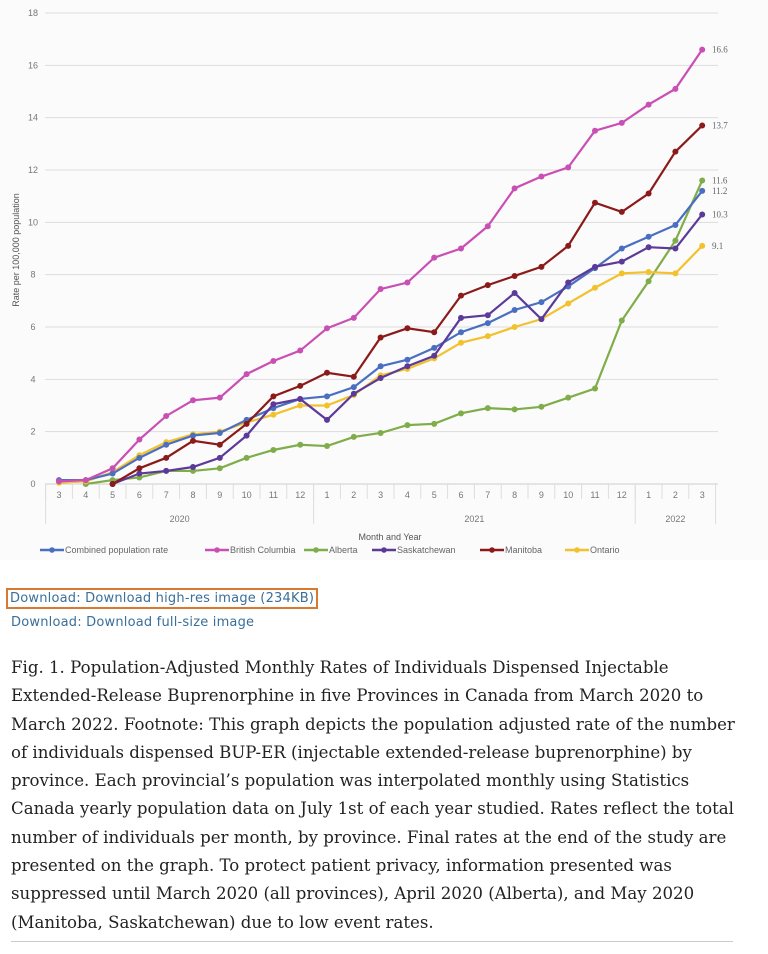 The width and height of the screenshot is (768, 954). What do you see at coordinates (675, 519) in the screenshot?
I see `year-label: 2022` at bounding box center [675, 519].